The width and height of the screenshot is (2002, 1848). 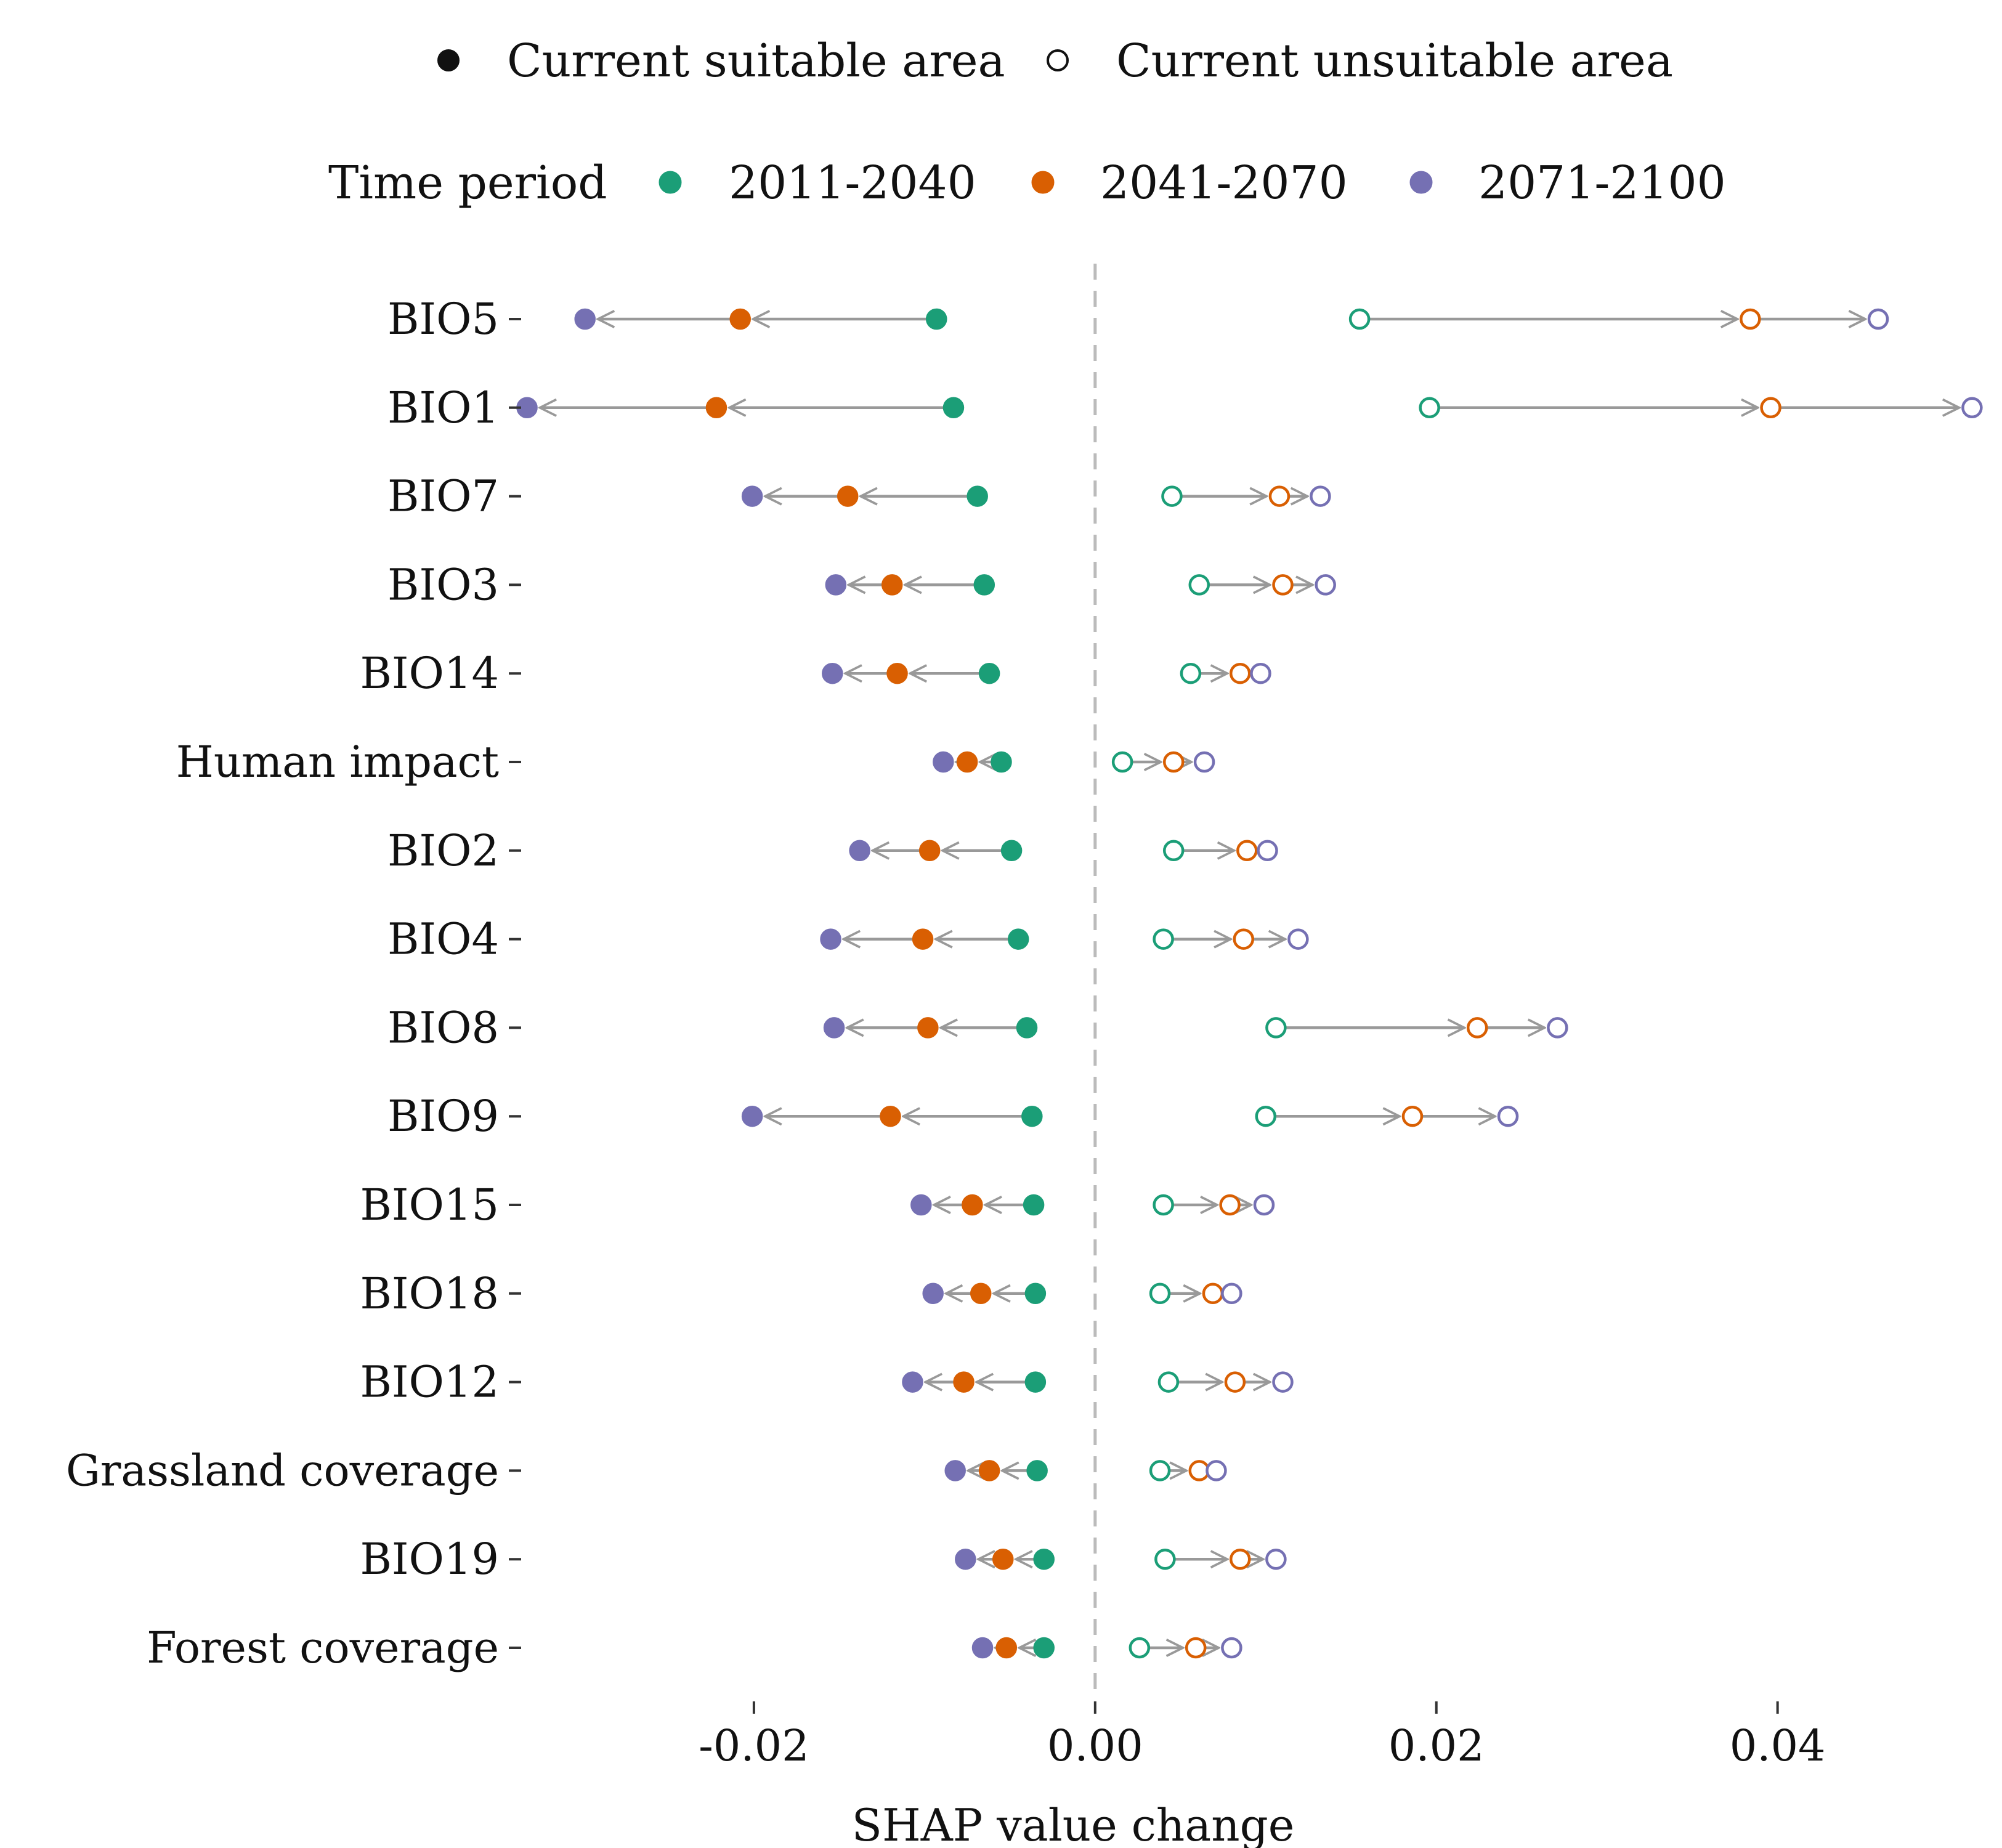 What do you see at coordinates (443, 408) in the screenshot?
I see `y-tick-label-1: BIO1` at bounding box center [443, 408].